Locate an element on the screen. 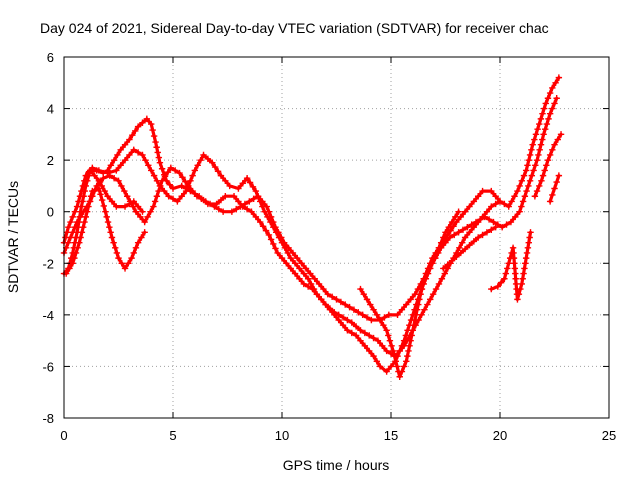  y-tick-label: -4 is located at coordinates (48, 315).